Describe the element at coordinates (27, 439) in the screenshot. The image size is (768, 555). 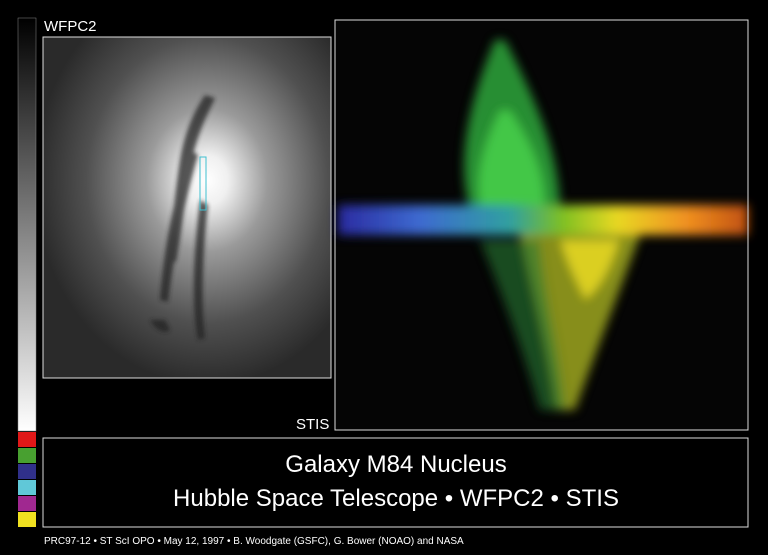
I see `swatch-red` at that location.